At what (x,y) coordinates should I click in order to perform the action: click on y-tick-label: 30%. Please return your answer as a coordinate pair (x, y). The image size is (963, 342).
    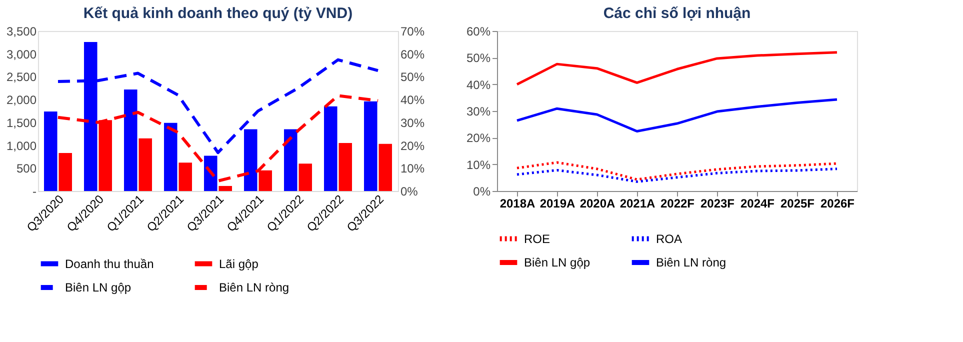
    Looking at the image, I should click on (478, 111).